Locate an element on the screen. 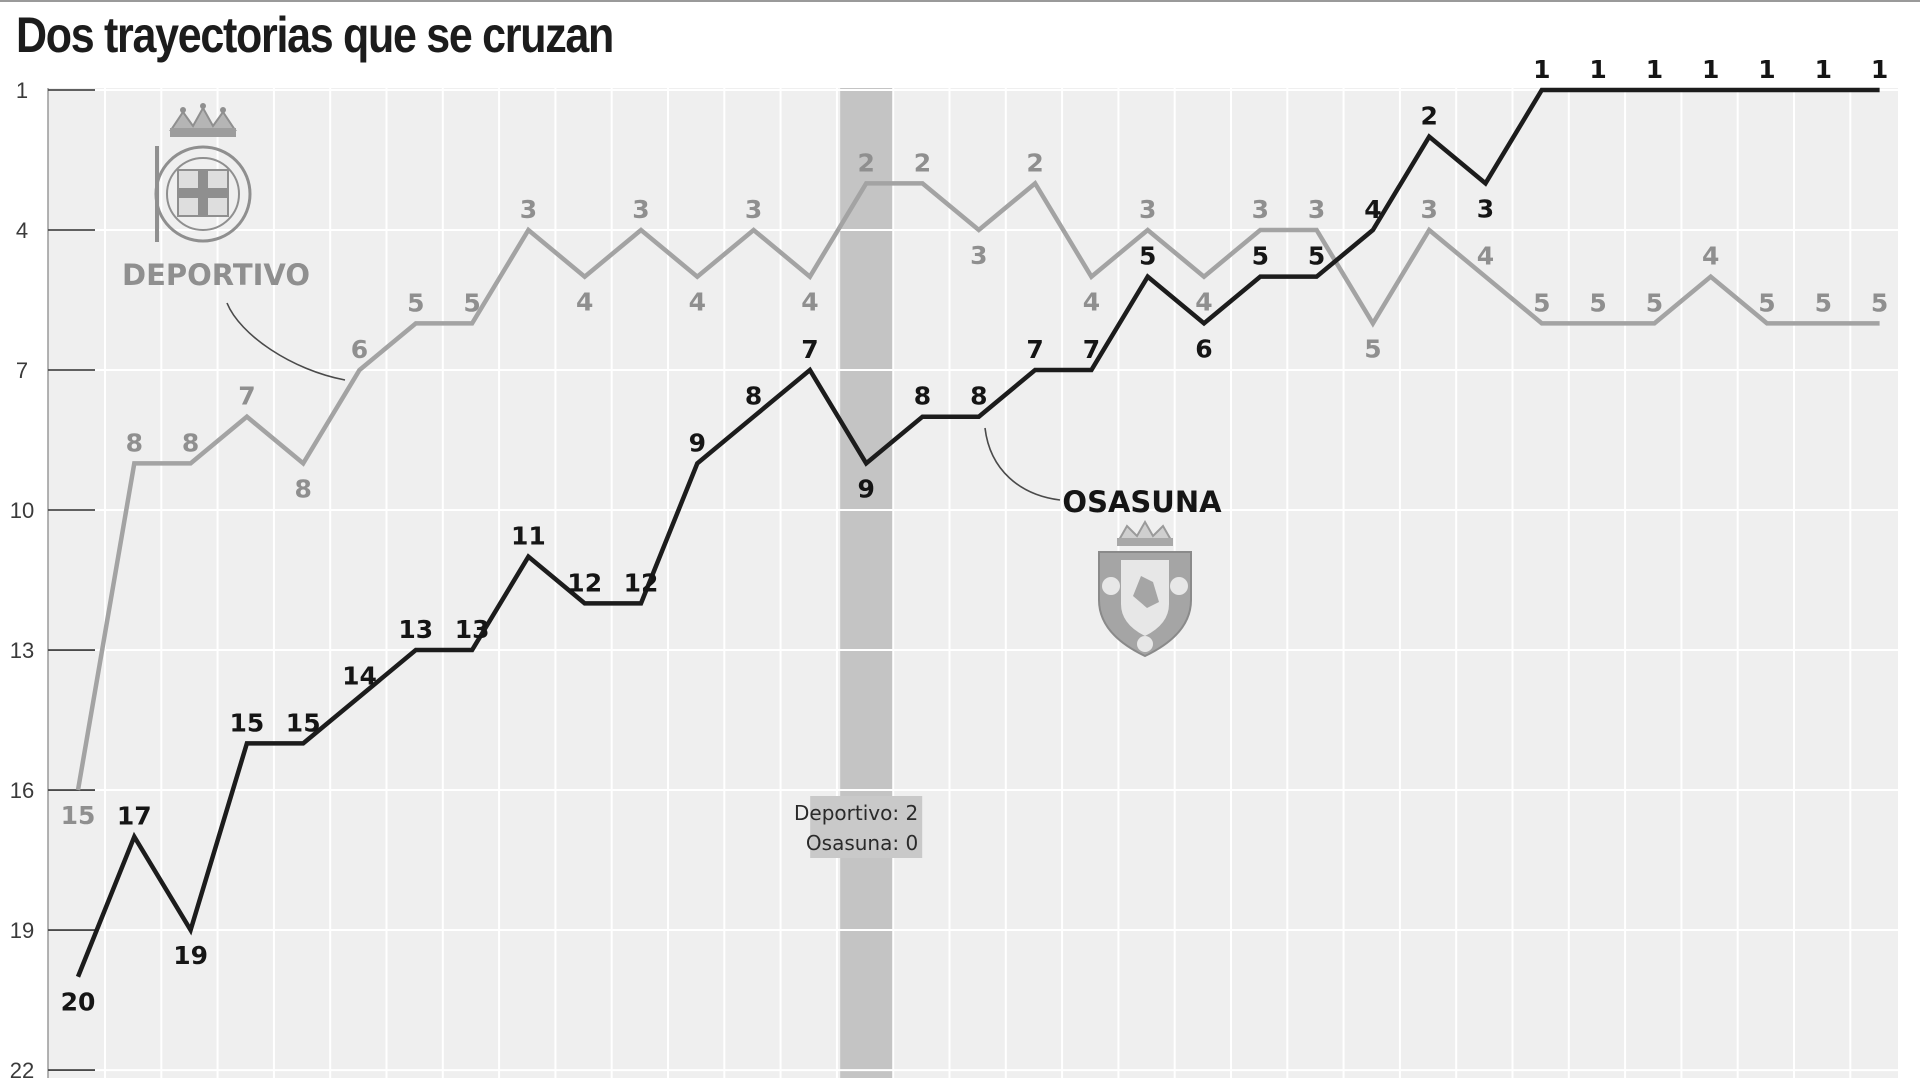  y-tick-label: 16 is located at coordinates (22, 790).